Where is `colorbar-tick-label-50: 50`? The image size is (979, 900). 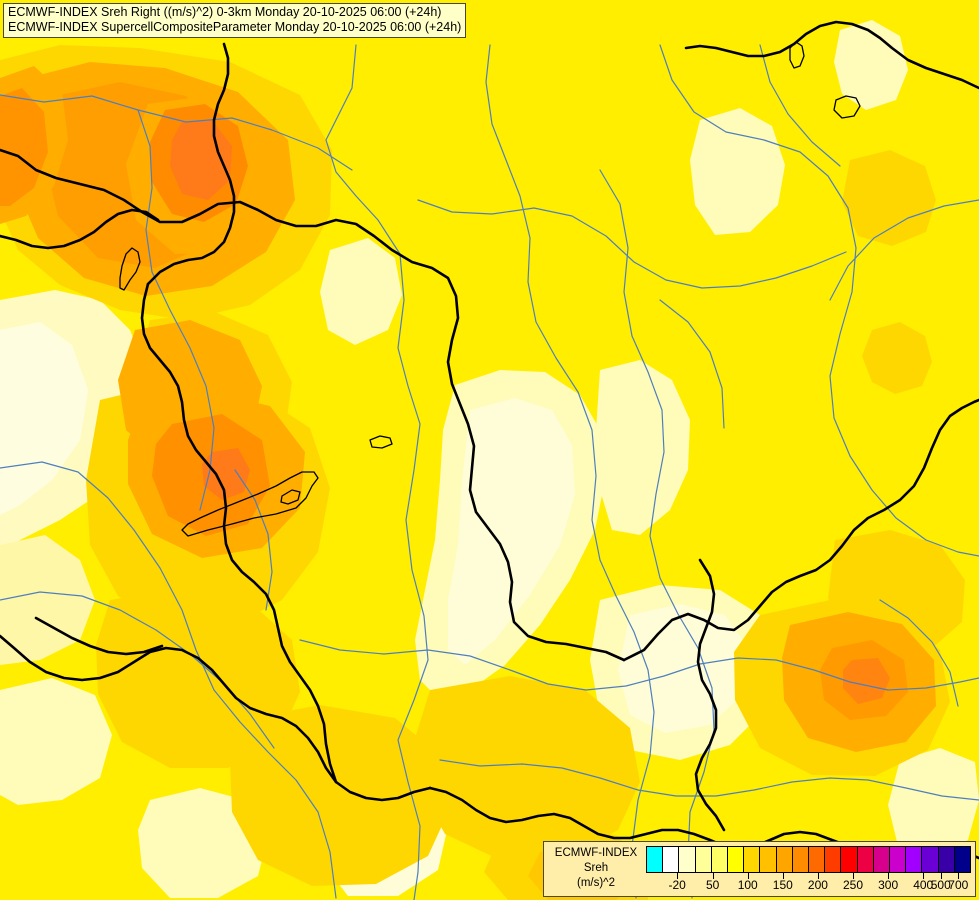 colorbar-tick-label-50: 50 is located at coordinates (712, 885).